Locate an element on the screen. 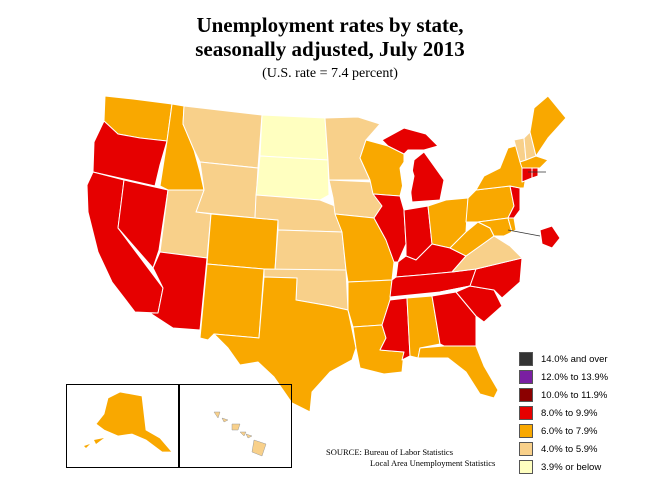 This screenshot has width=660, height=495. state-maine is located at coordinates (548, 126).